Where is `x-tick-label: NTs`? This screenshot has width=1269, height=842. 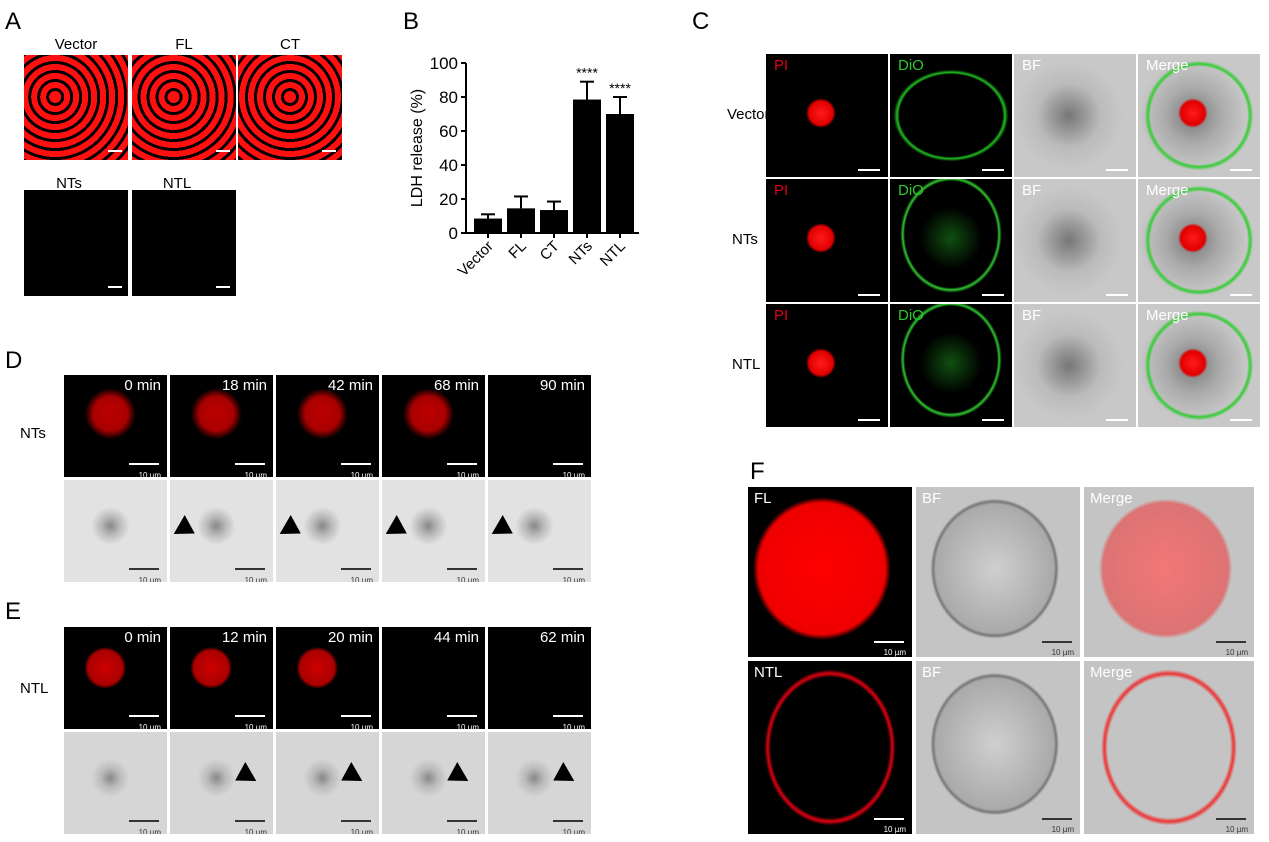
x-tick-label: NTs is located at coordinates (581, 253).